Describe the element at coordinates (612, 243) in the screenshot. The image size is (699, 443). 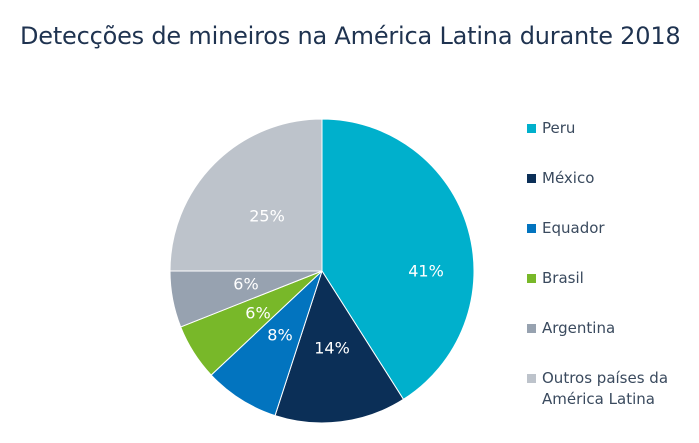
I see `legend-item-equador: Equador` at that location.